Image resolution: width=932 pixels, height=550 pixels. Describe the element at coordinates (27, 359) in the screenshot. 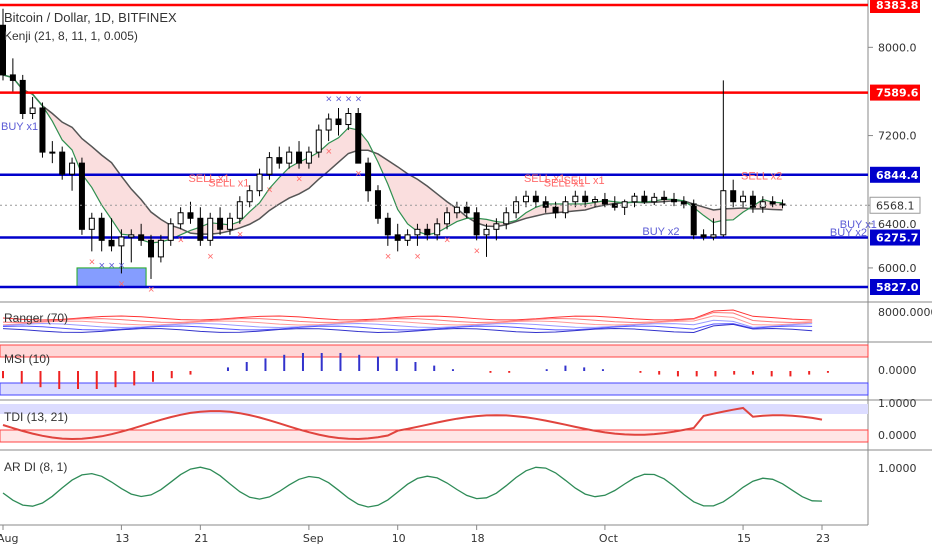

I see `msi-label: MSI (10)` at that location.